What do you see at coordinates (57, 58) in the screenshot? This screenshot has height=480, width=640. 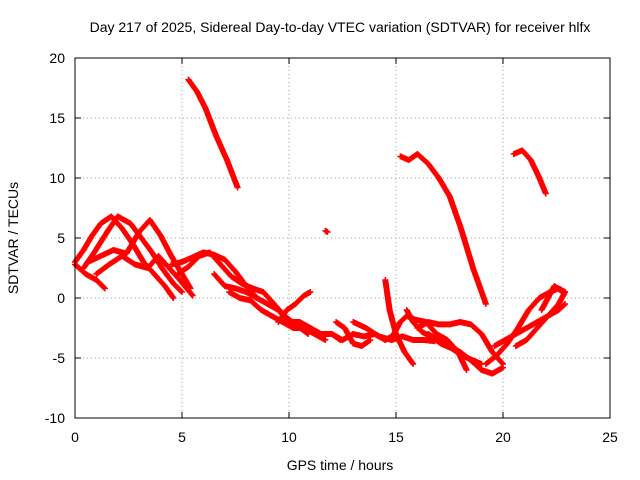 I see `y-tick-label: 20` at bounding box center [57, 58].